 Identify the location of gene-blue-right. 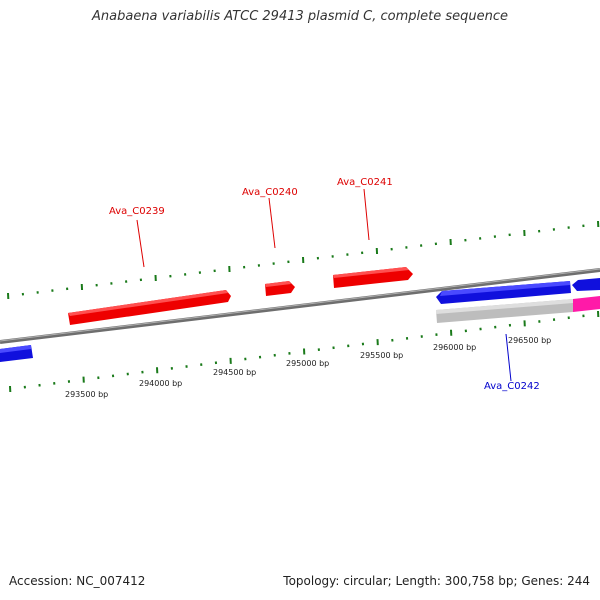
(586, 284).